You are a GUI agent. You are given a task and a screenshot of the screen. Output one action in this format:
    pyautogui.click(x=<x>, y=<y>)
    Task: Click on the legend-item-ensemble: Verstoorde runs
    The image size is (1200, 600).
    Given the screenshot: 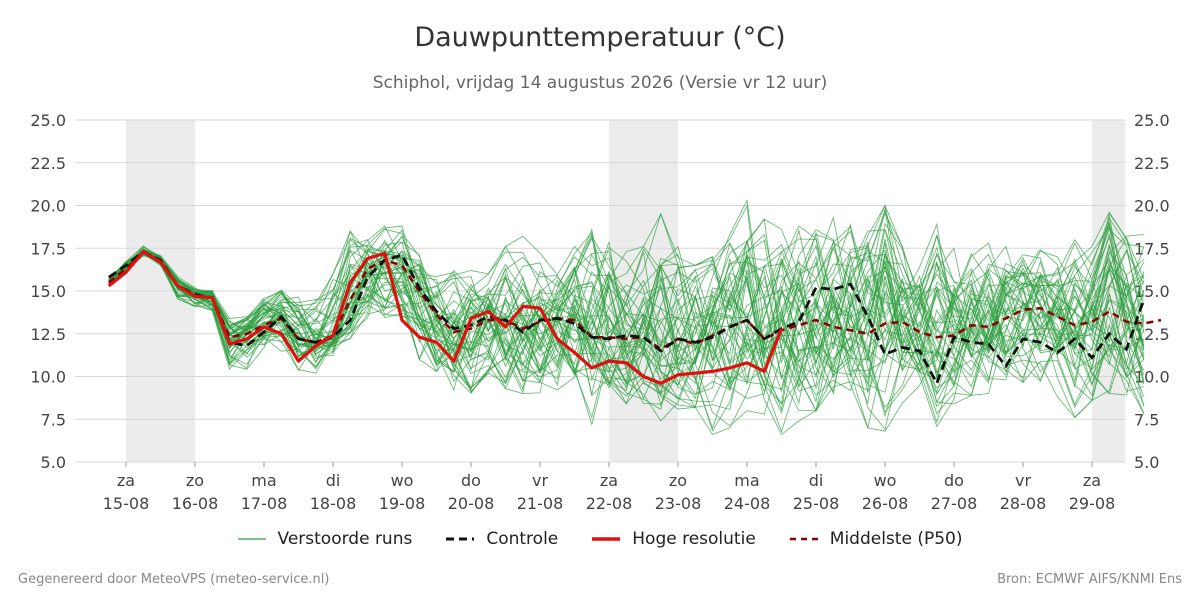 What is the action you would take?
    pyautogui.click(x=325, y=539)
    